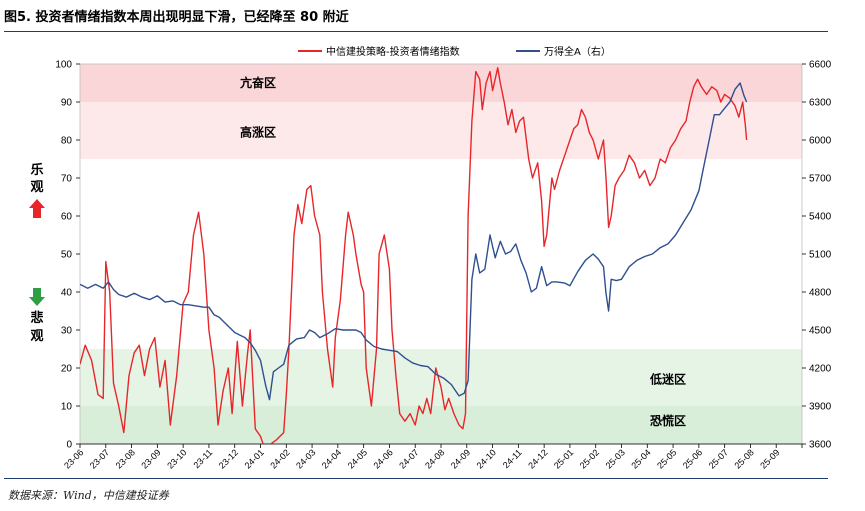 This screenshot has height=511, width=865. What do you see at coordinates (441, 130) in the screenshot?
I see `zone-band-high` at bounding box center [441, 130].